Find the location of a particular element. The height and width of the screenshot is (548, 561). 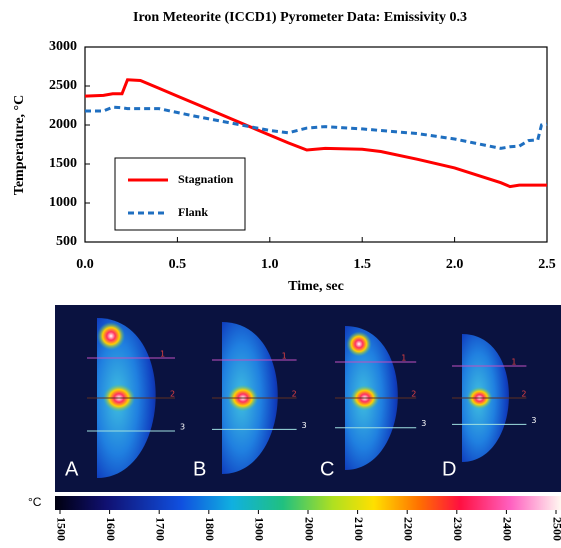

colorbar-tick-label: 1700 is located at coordinates (160, 529).